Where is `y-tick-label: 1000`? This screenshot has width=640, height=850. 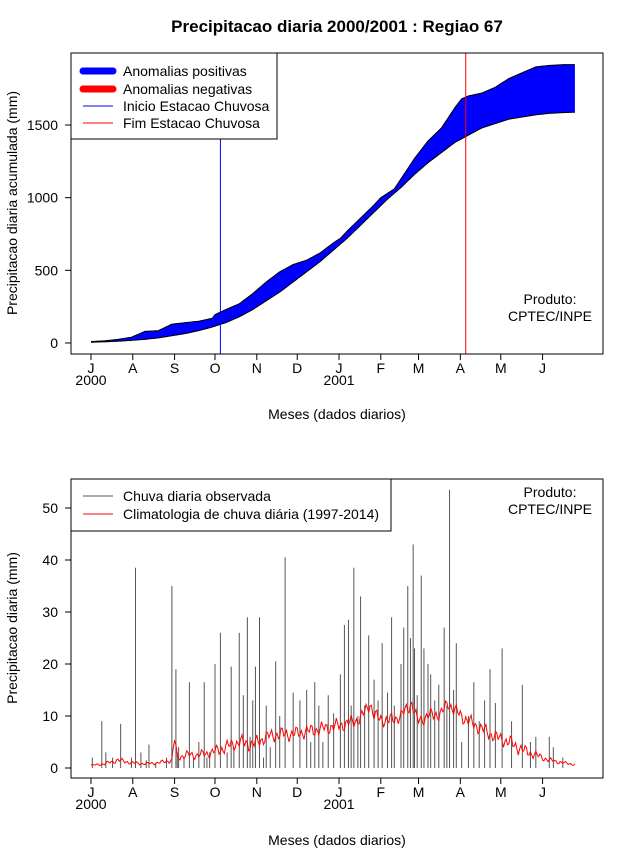
y-tick-label: 1000 is located at coordinates (42, 198).